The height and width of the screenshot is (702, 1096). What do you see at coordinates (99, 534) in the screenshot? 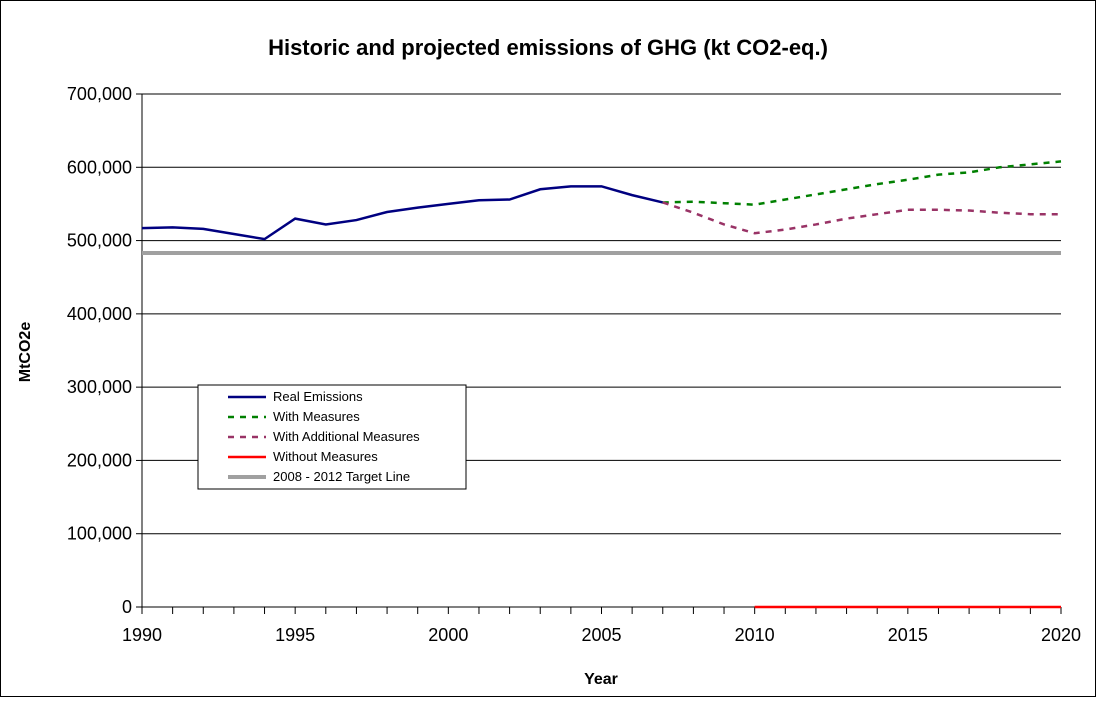
I see `y-tick-label: 100,000` at bounding box center [99, 534].